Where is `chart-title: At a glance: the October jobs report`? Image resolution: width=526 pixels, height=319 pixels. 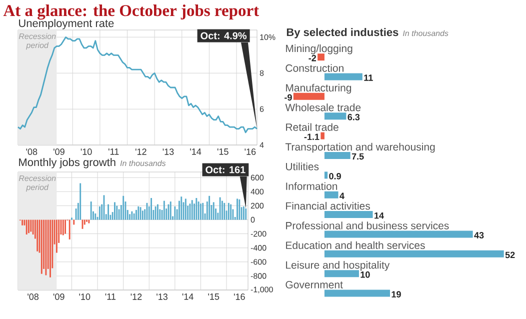 chart-title: At a glance: the October jobs report is located at coordinates (131, 12).